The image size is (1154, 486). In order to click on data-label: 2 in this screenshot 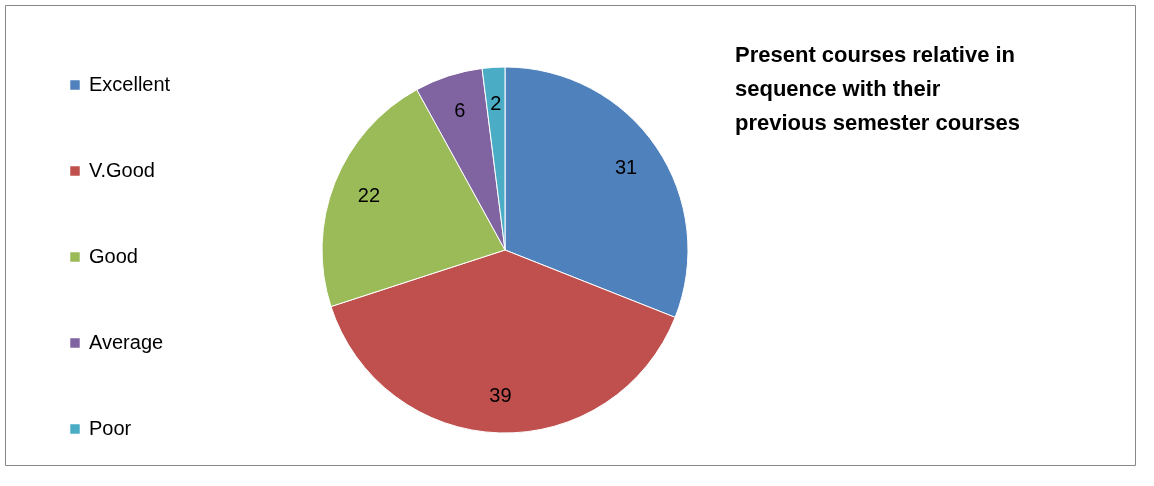, I will do `click(496, 102)`.